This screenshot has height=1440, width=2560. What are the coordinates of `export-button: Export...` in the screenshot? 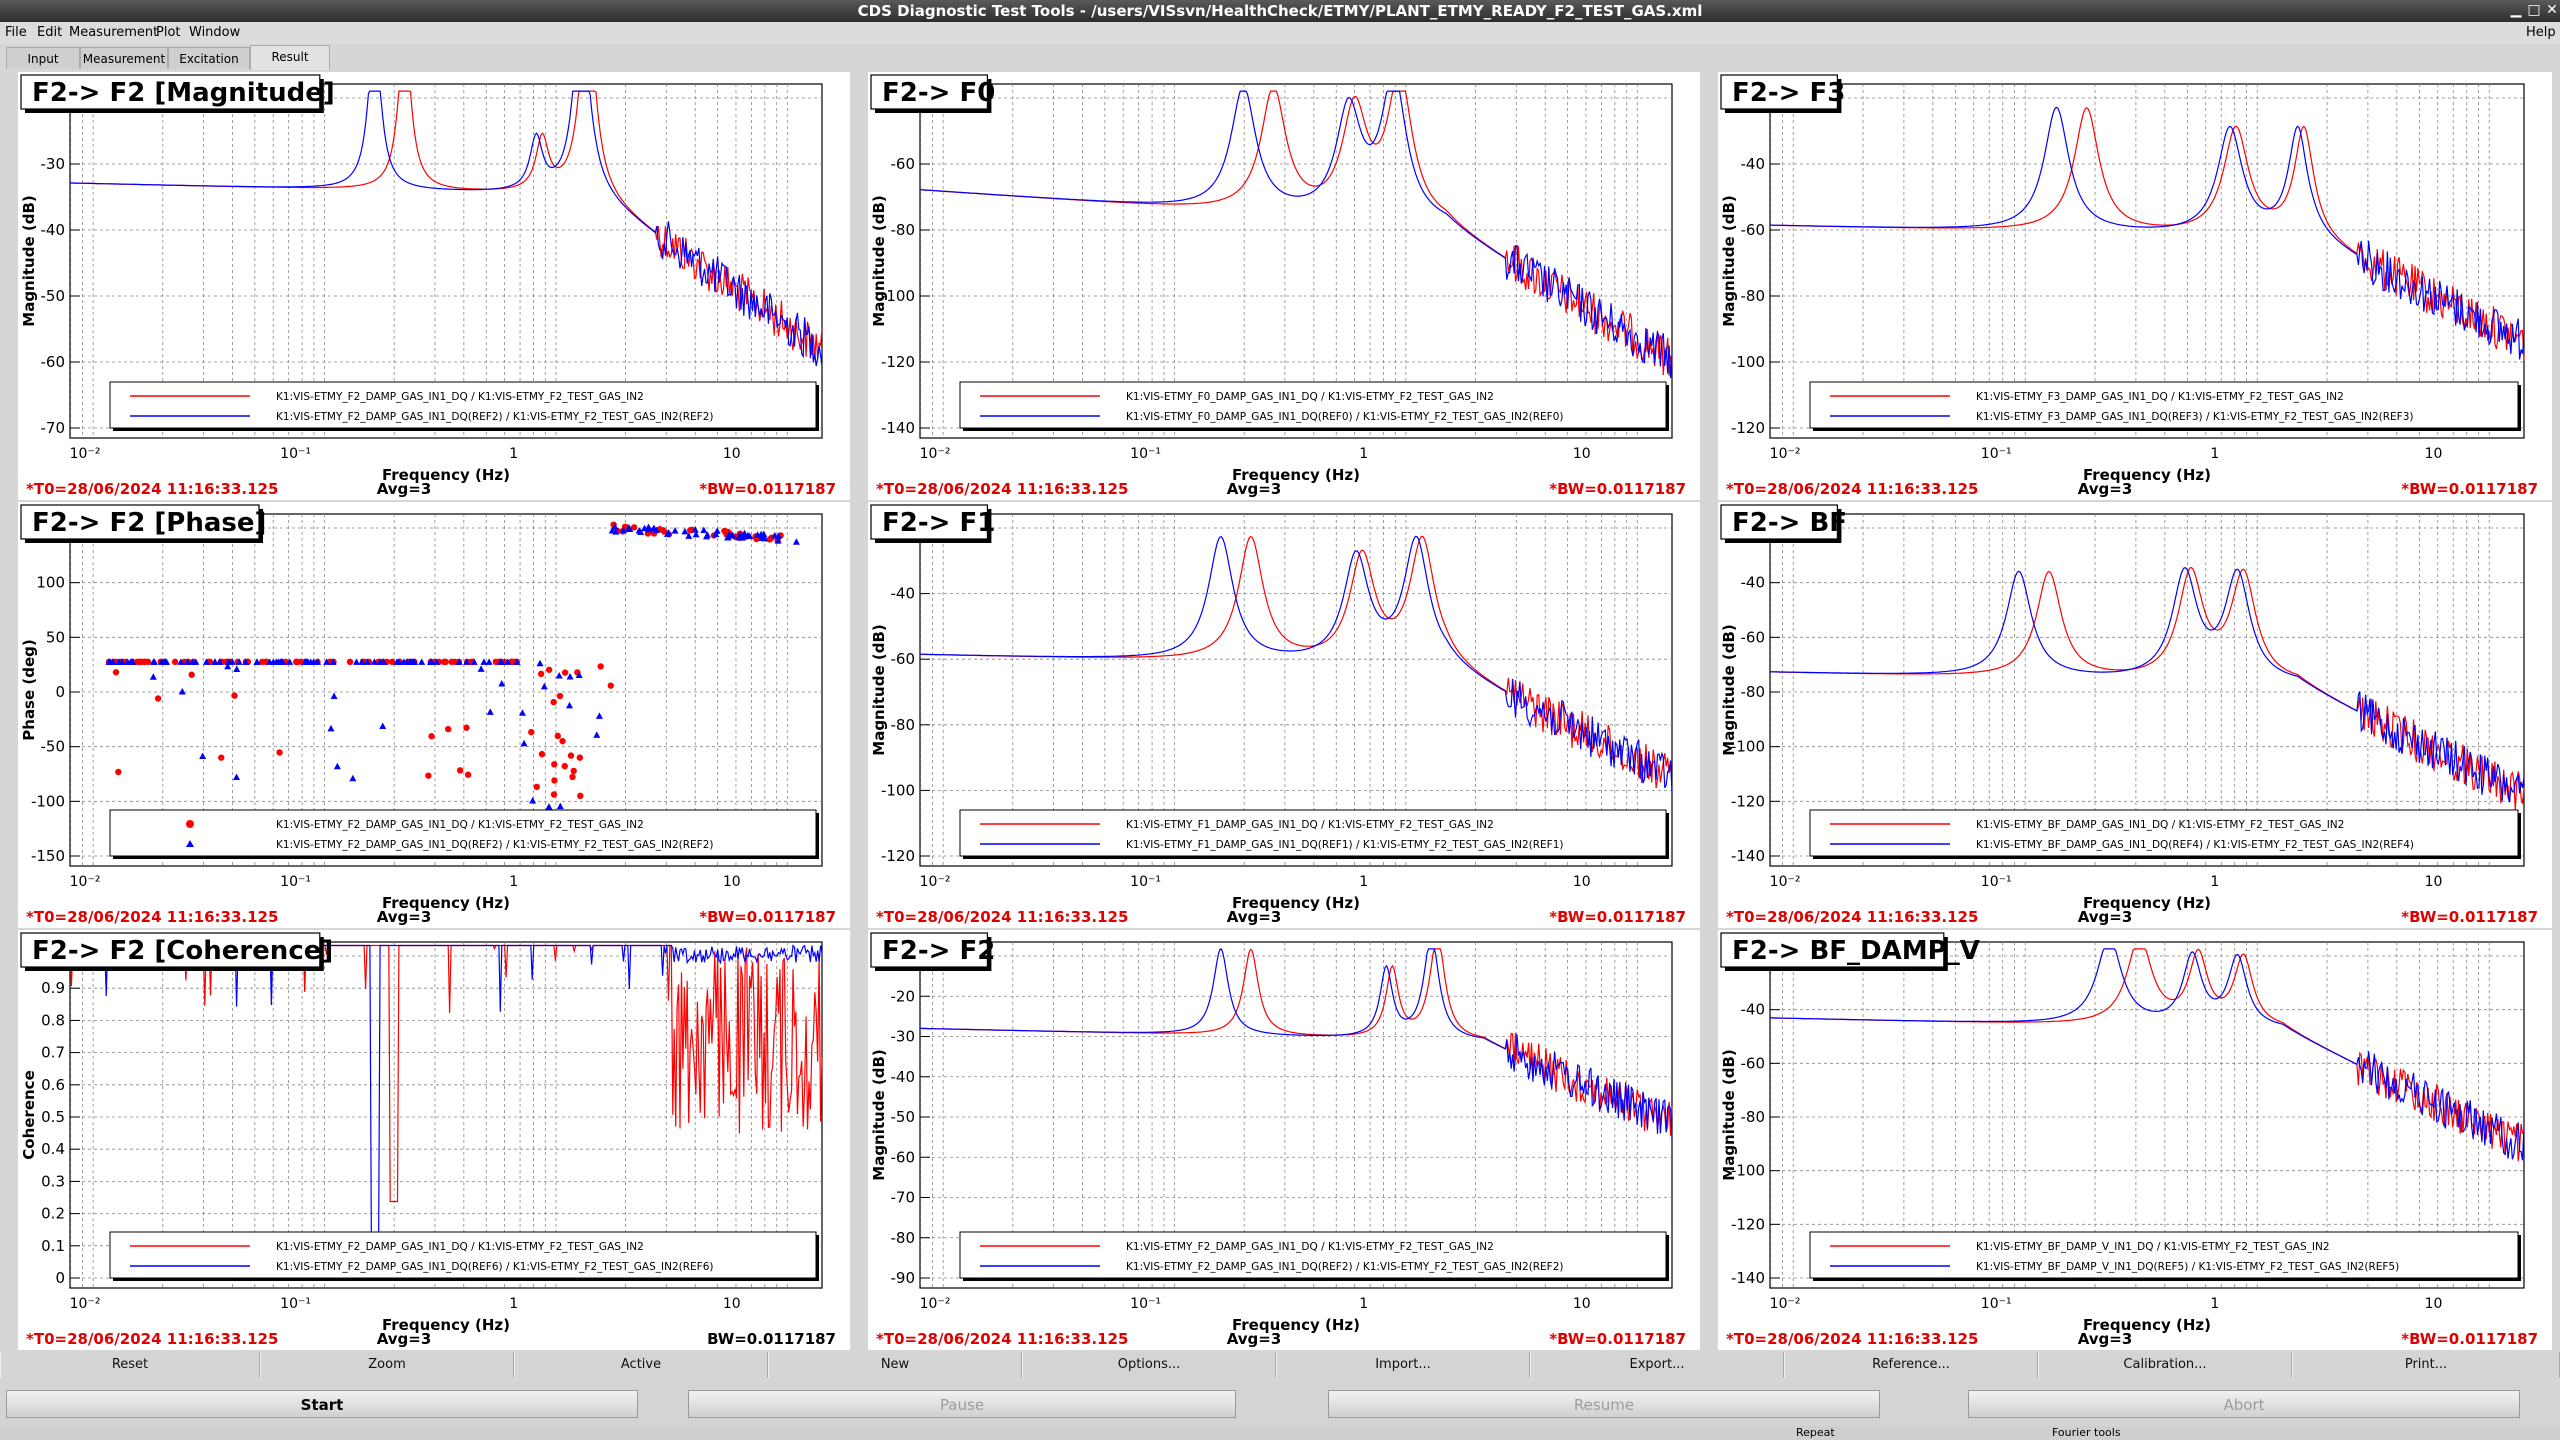 It's located at (1657, 1365).